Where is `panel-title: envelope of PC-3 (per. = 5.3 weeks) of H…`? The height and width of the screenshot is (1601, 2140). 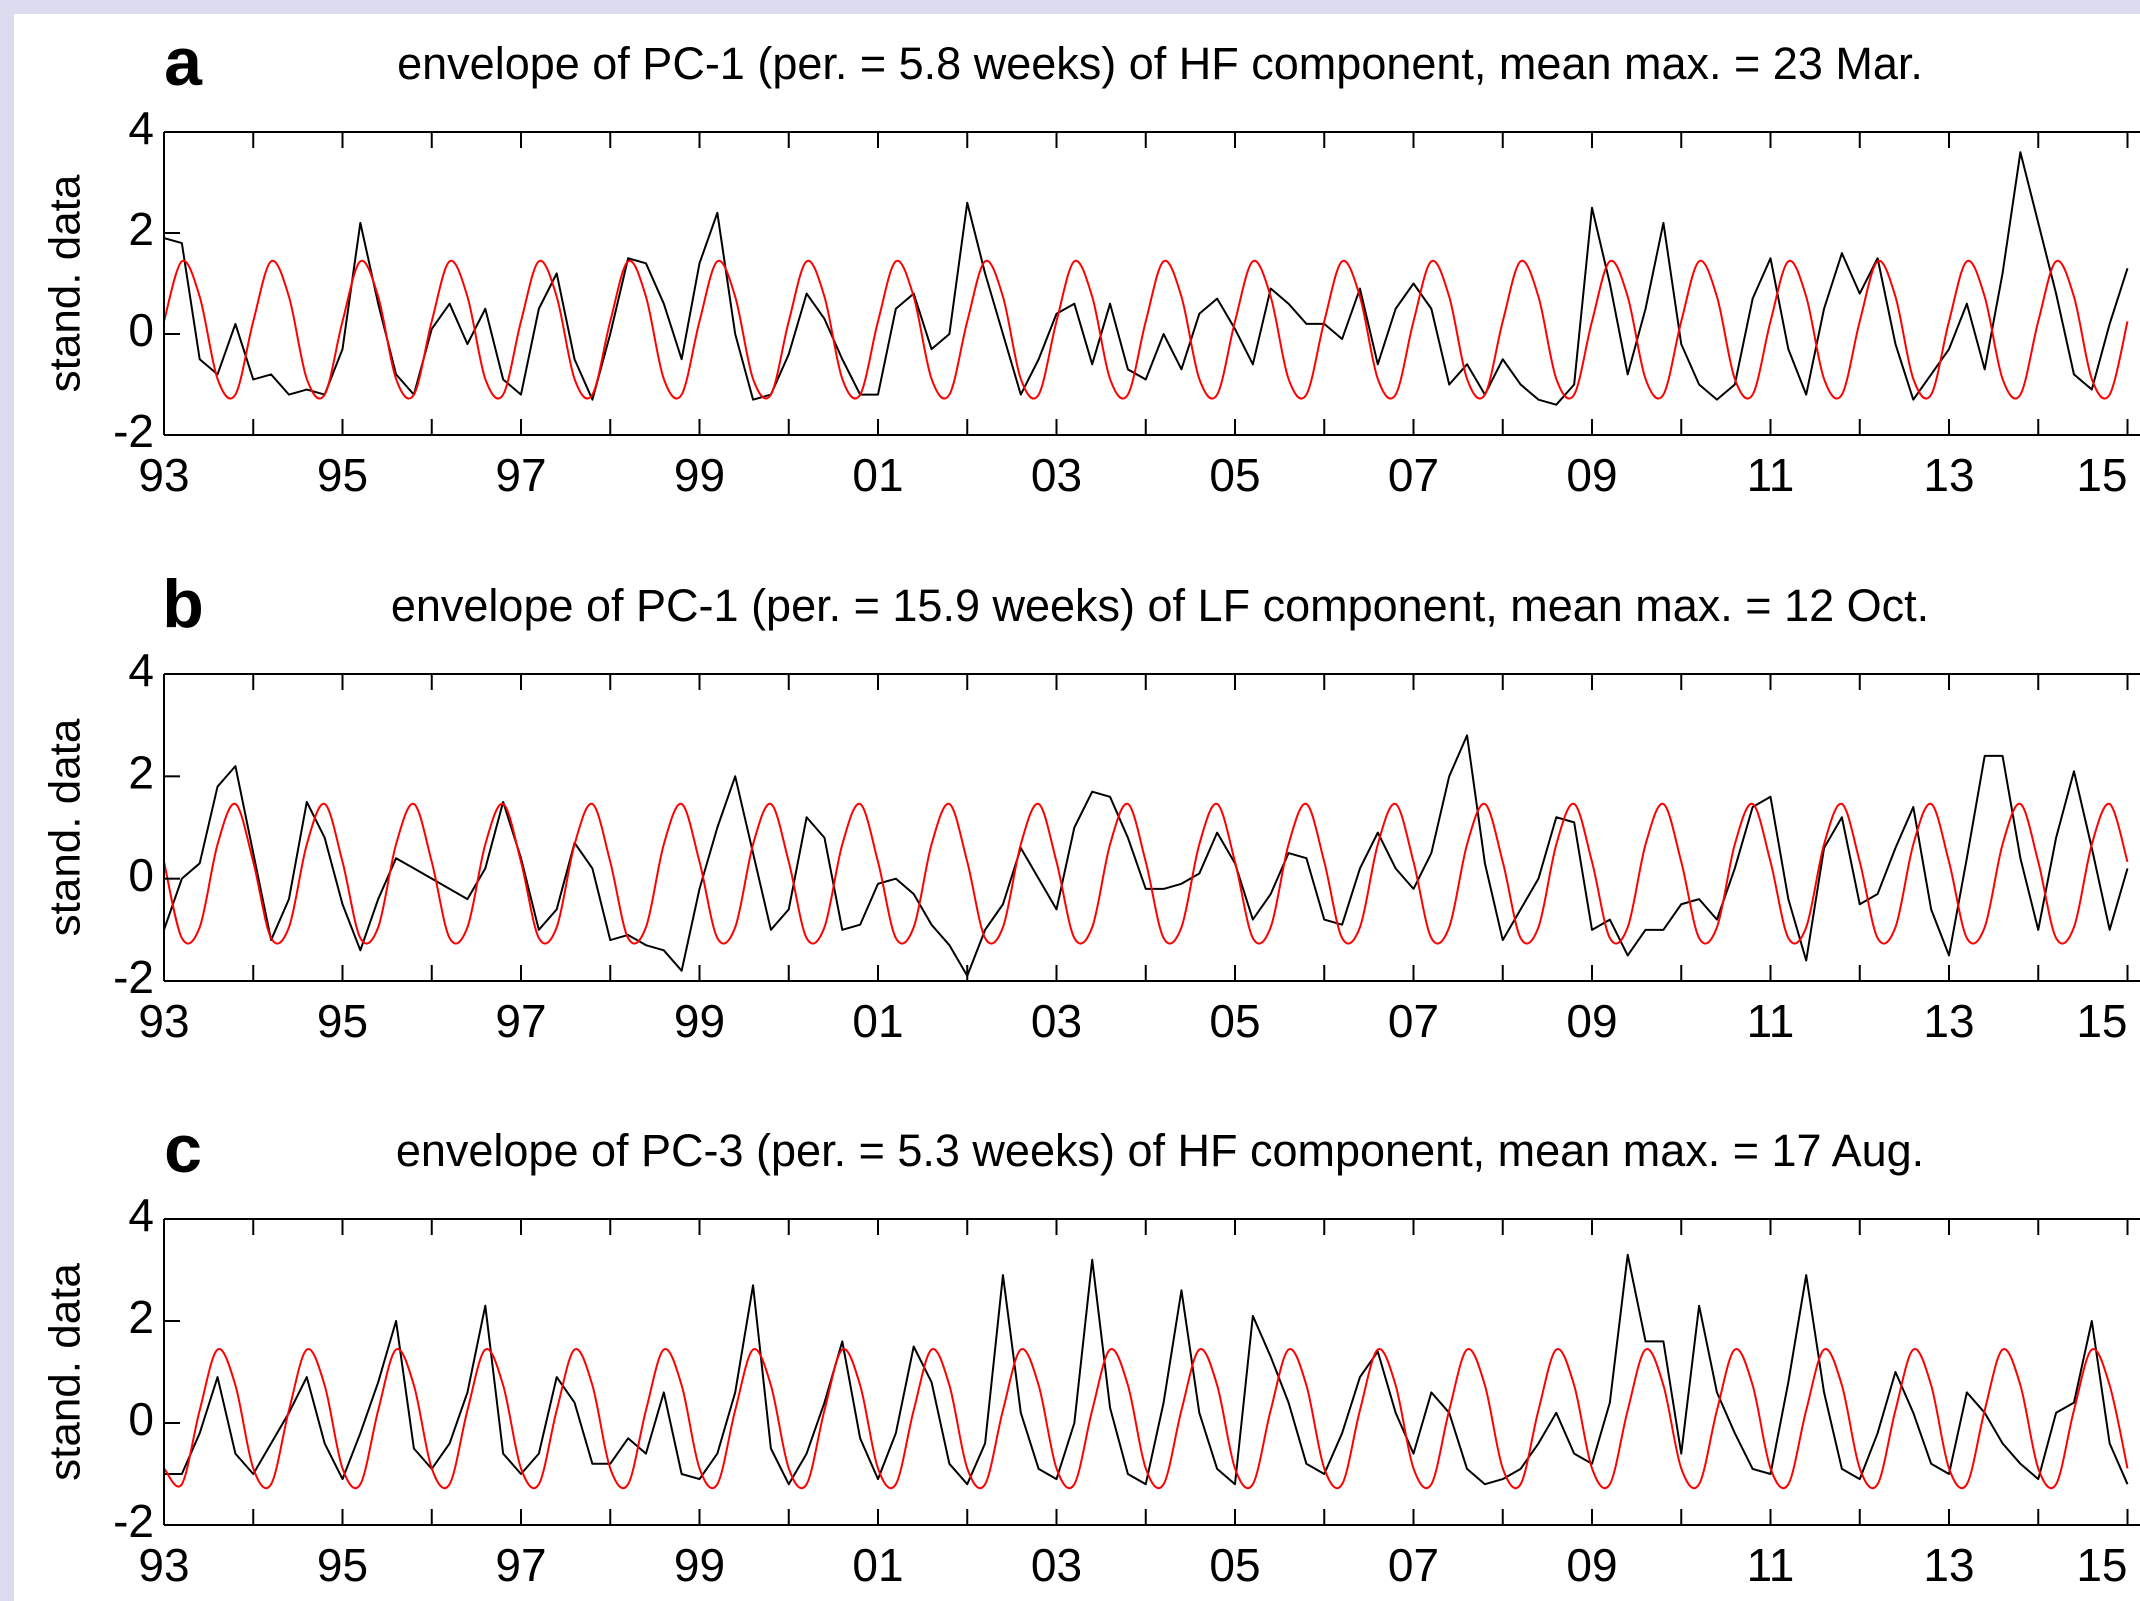 panel-title: envelope of PC-3 (per. = 5.3 weeks) of H… is located at coordinates (1160, 1150).